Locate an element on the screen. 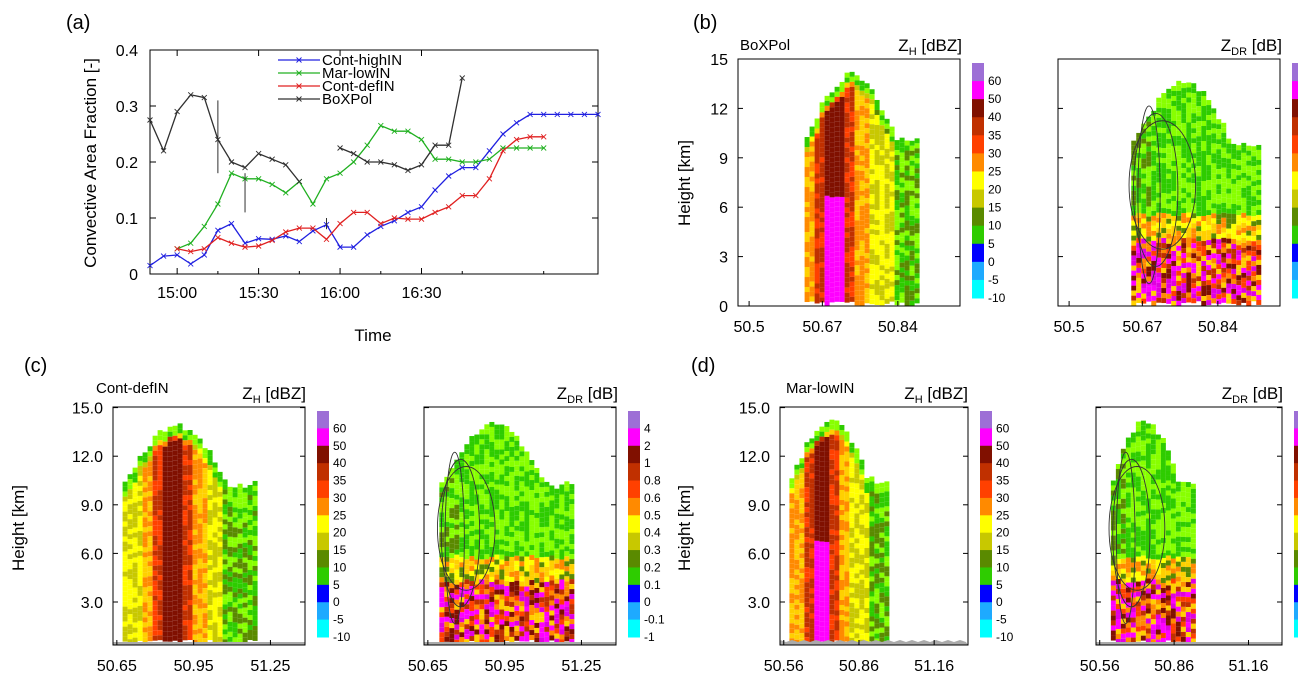  x-tick-label: 50.5 is located at coordinates (1069, 327).